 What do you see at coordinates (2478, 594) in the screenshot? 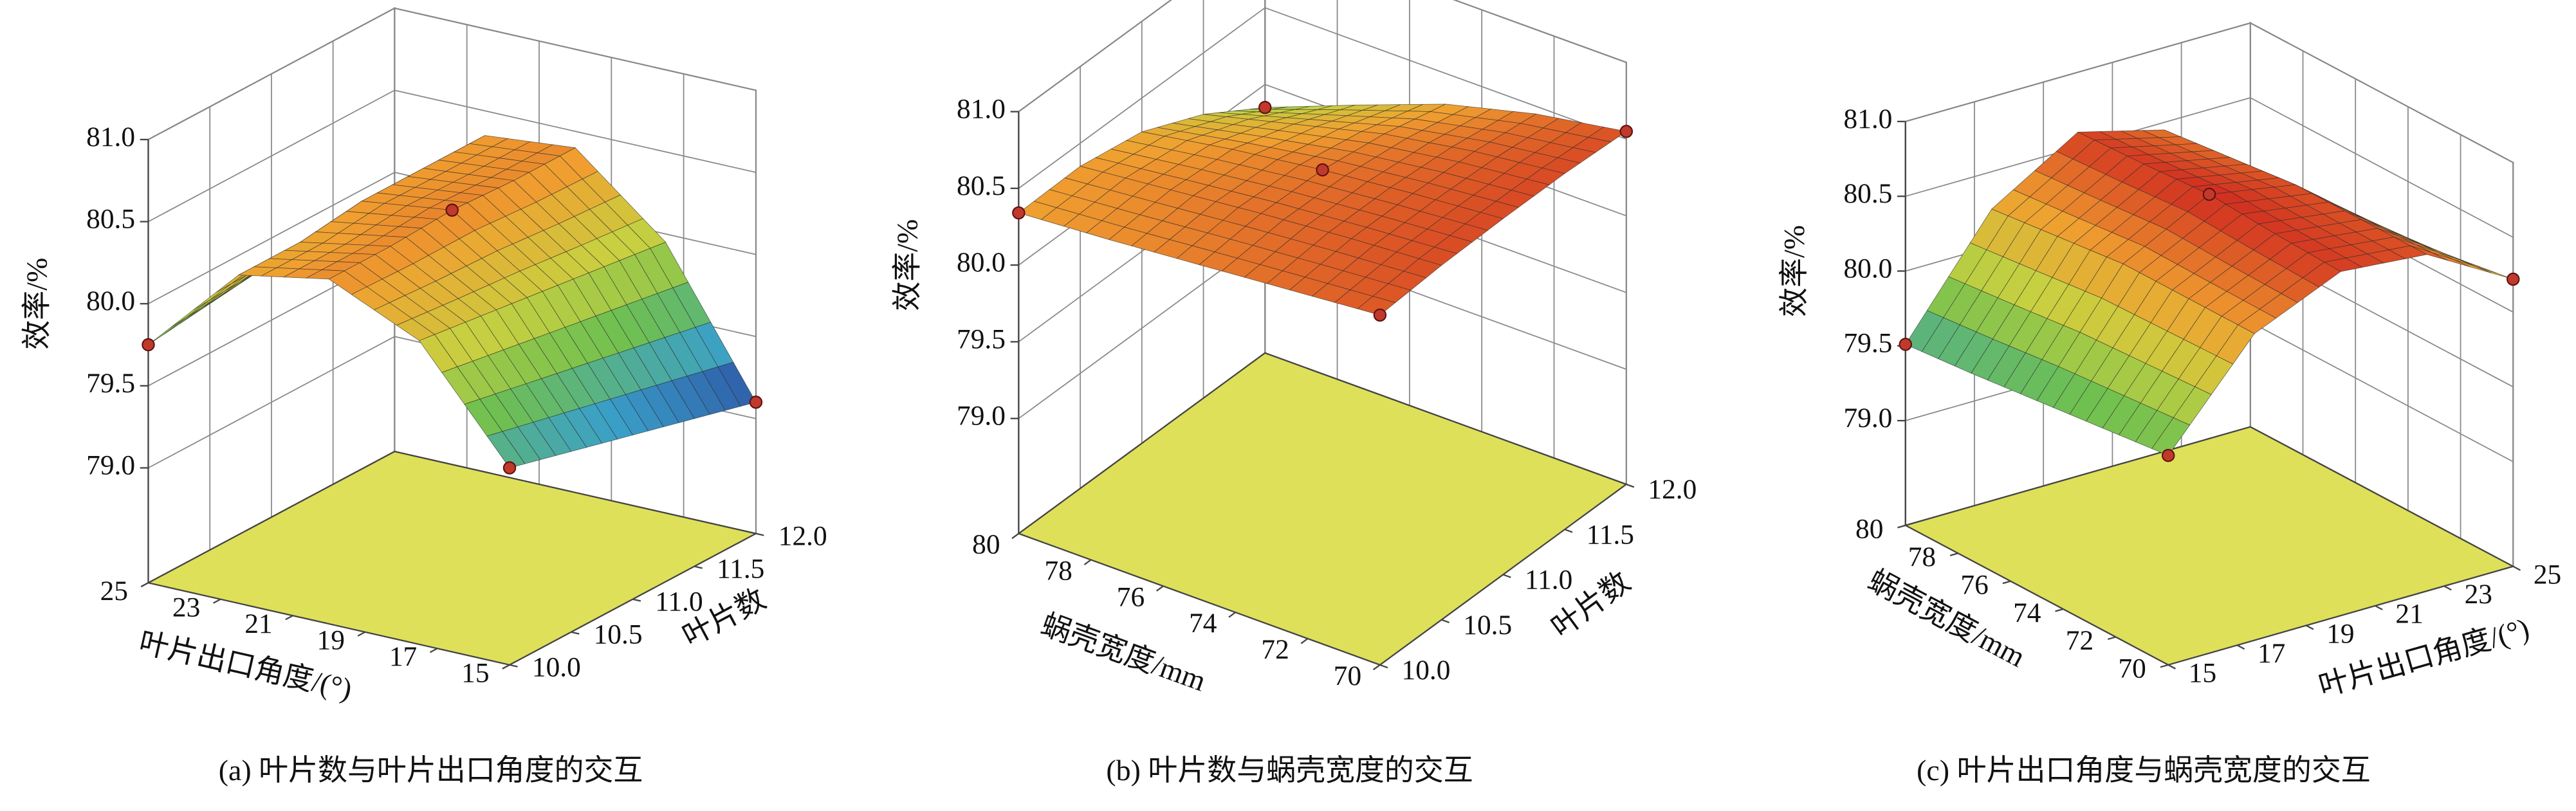
I see `x-tick-label: 23` at bounding box center [2478, 594].